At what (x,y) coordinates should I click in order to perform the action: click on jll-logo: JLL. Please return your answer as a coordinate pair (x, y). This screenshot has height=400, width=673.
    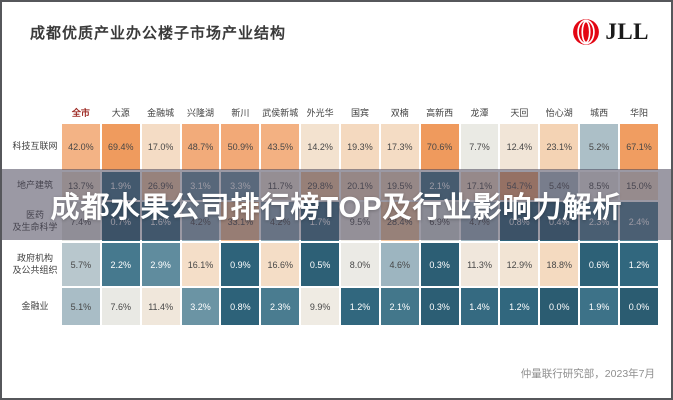
    Looking at the image, I should click on (610, 32).